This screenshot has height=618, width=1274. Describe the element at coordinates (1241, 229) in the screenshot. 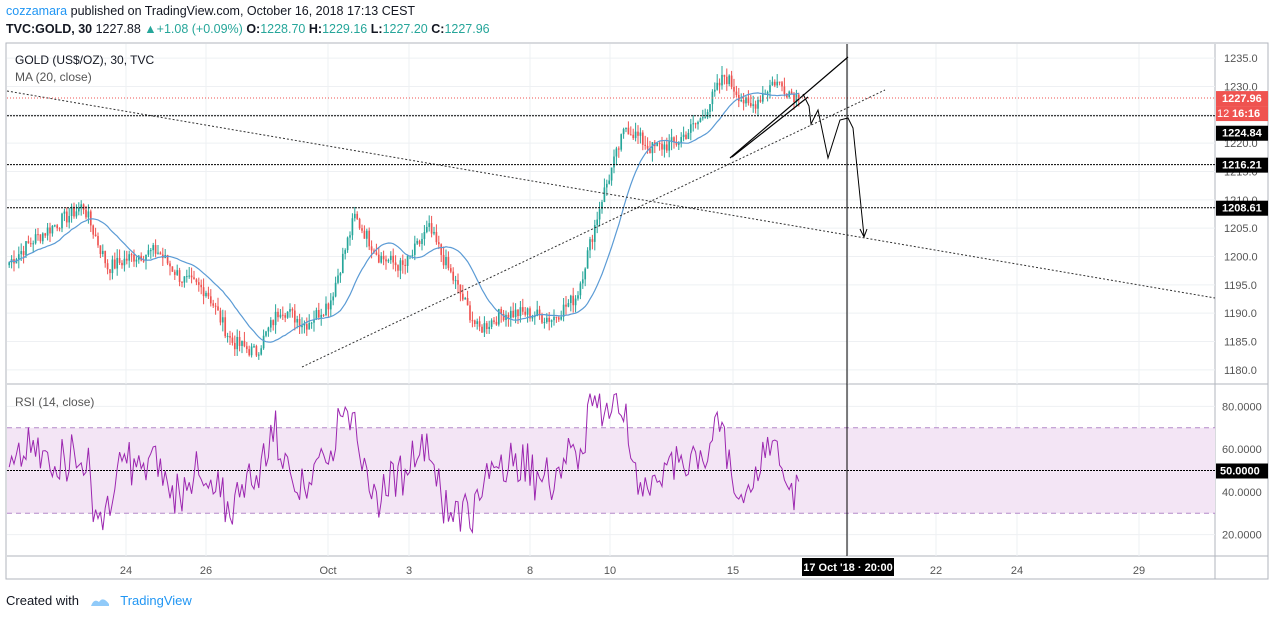

I see `price-tick-label: 1205.0` at that location.